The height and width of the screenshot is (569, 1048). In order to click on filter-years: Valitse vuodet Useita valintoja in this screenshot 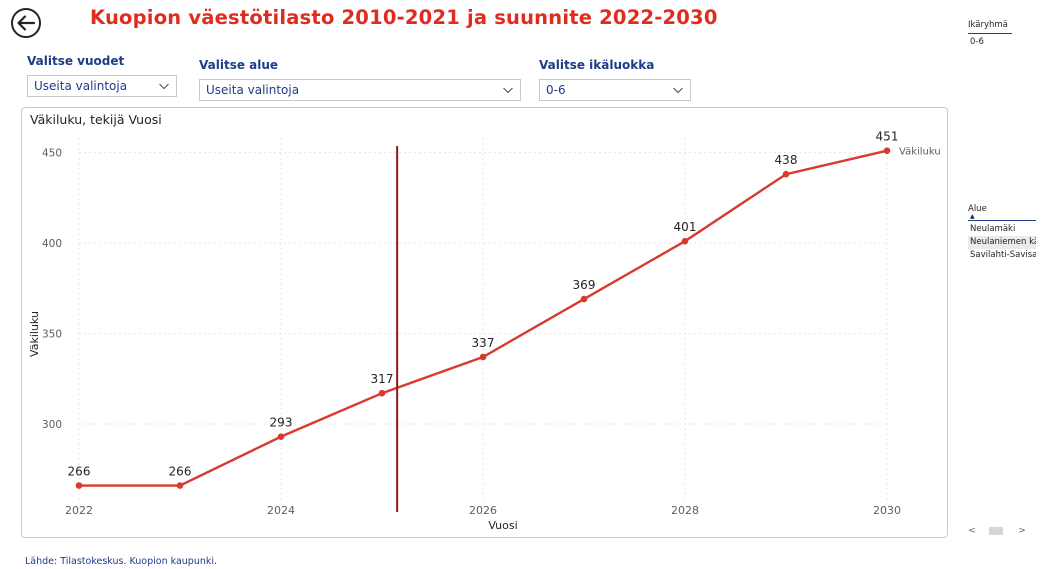, I will do `click(102, 75)`.